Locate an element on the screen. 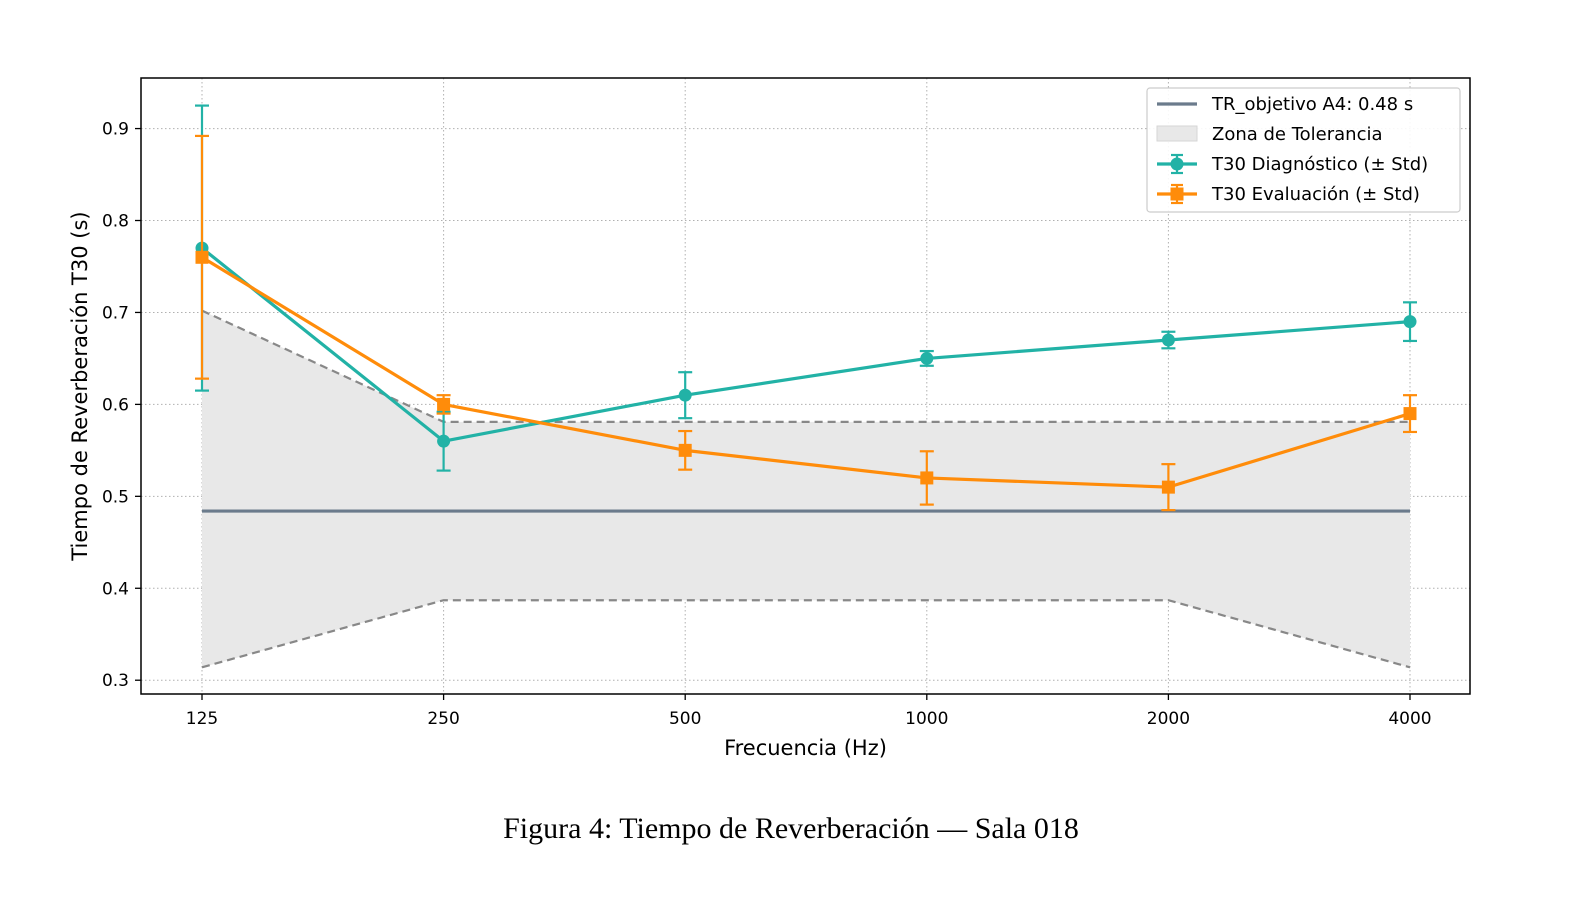 The image size is (1582, 897). x-axis-label: Frecuencia (Hz) is located at coordinates (805, 748).